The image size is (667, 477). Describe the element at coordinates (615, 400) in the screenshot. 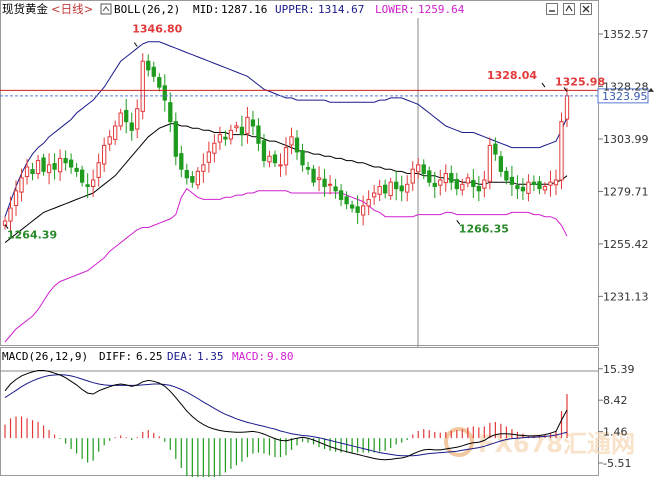

I see `macd-tick-label: 8.42` at that location.